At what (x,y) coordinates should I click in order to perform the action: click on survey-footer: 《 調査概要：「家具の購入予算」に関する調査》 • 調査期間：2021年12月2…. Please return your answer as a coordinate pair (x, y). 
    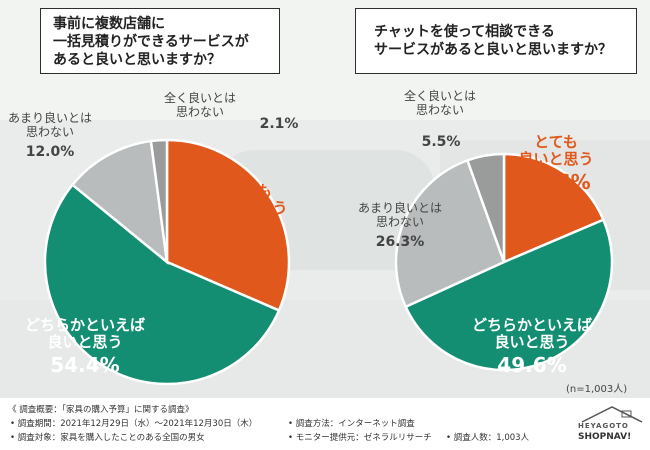
    Looking at the image, I should click on (325, 424).